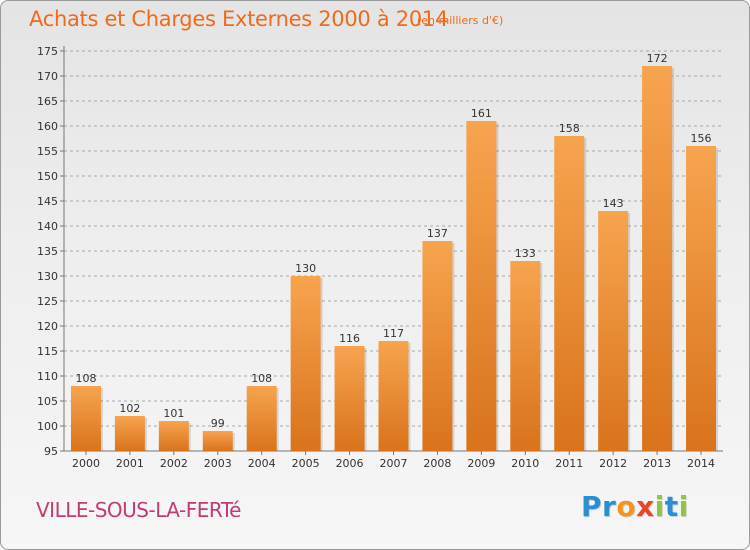 Image resolution: width=750 pixels, height=550 pixels. Describe the element at coordinates (262, 463) in the screenshot. I see `x-tick-label: 2004` at that location.